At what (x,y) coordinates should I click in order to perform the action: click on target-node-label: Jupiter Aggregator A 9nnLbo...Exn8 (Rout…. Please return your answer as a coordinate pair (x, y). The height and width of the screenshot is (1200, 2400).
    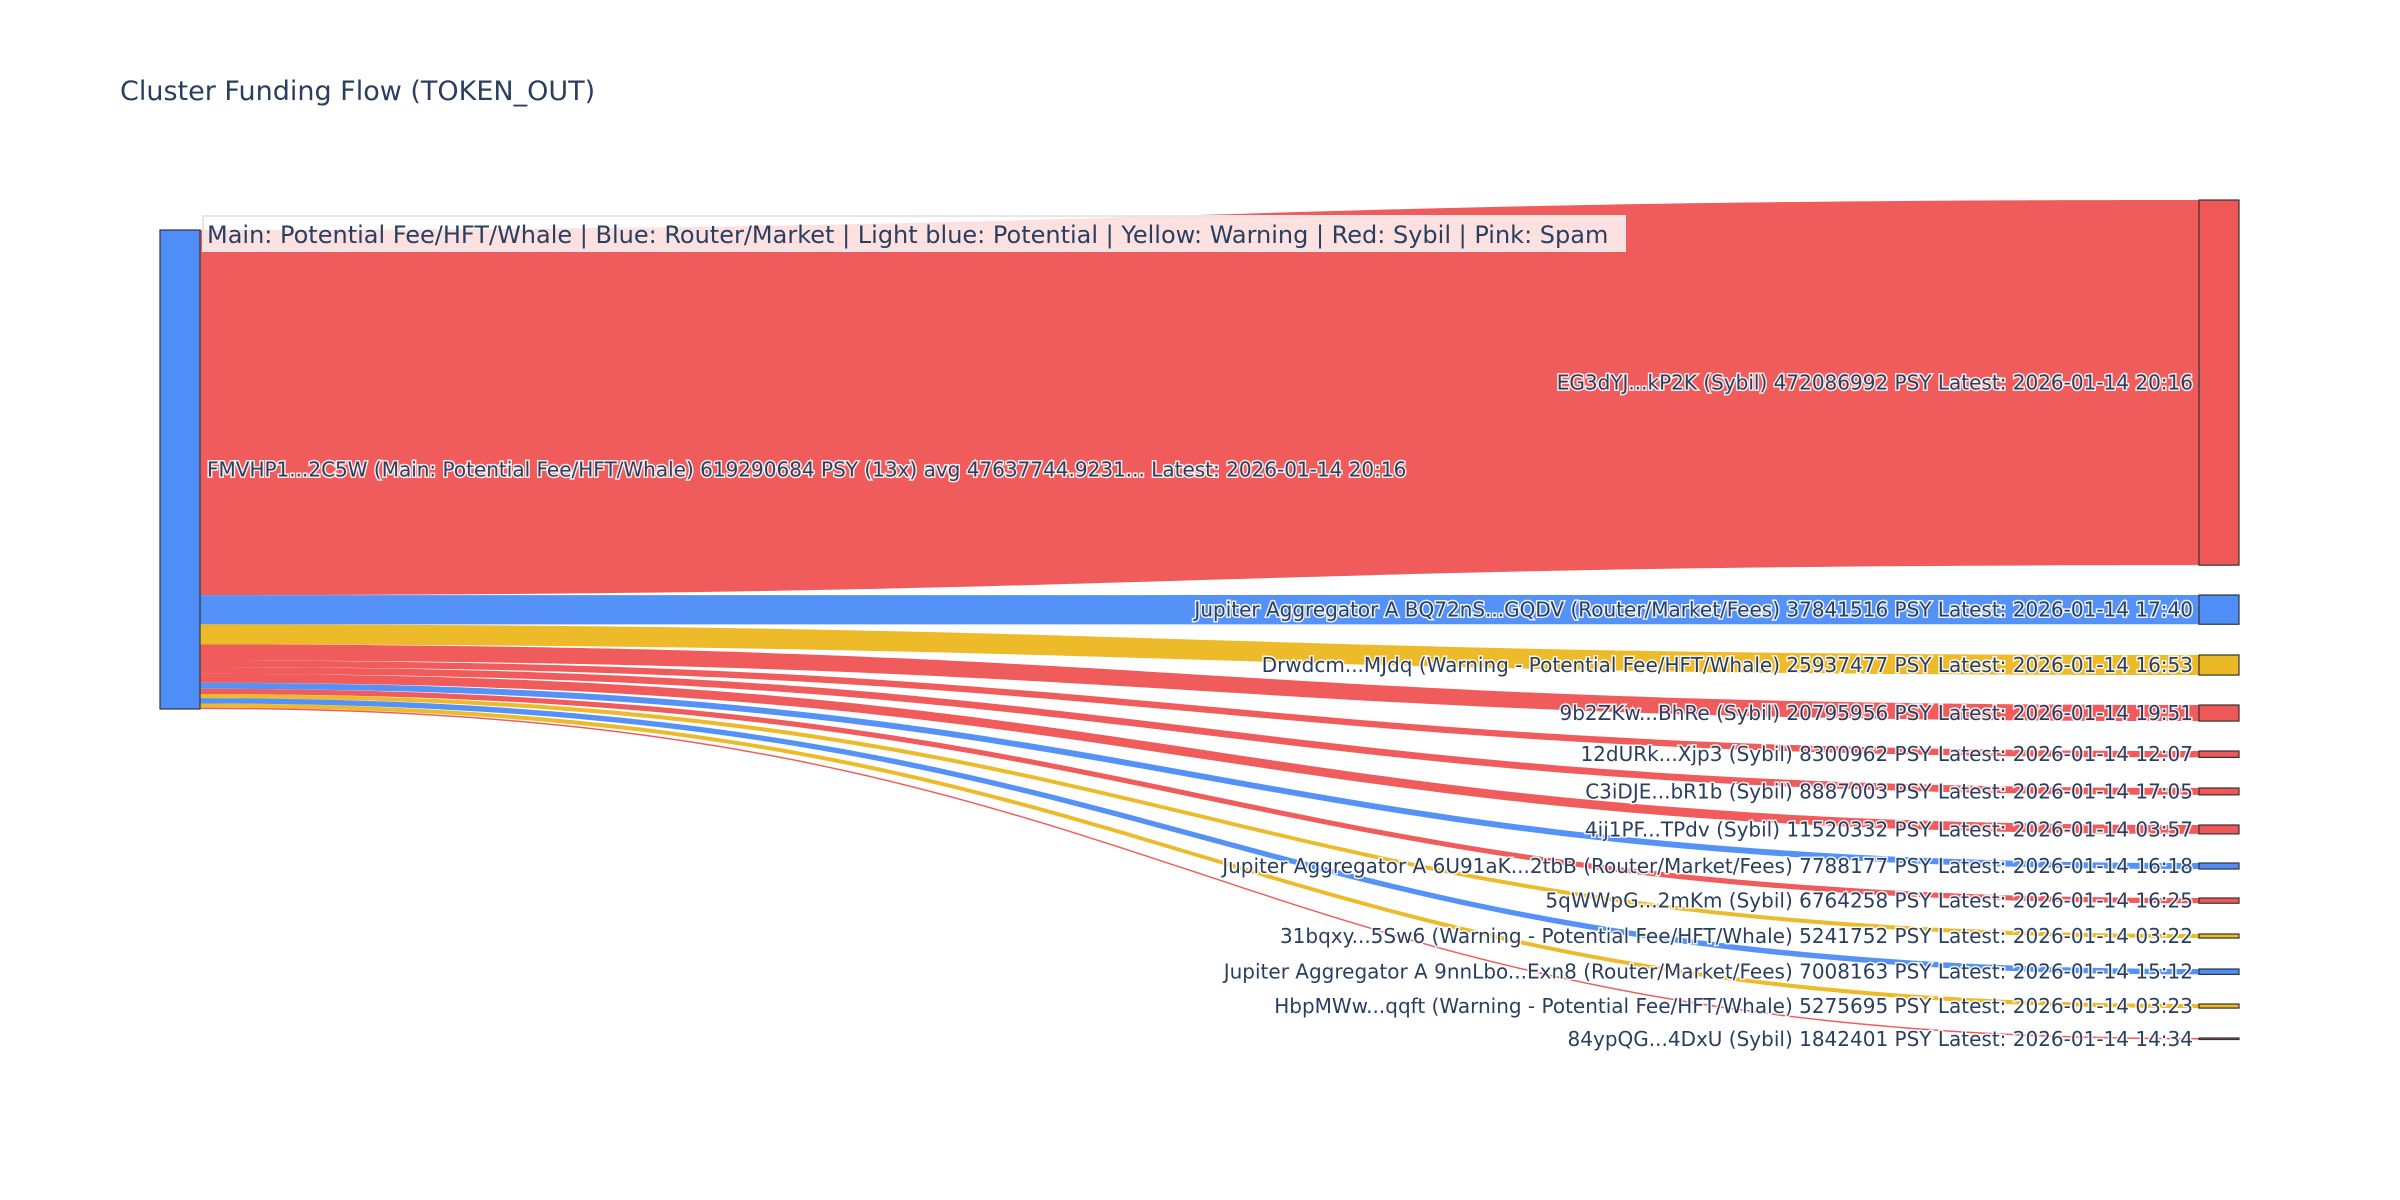
    Looking at the image, I should click on (1707, 972).